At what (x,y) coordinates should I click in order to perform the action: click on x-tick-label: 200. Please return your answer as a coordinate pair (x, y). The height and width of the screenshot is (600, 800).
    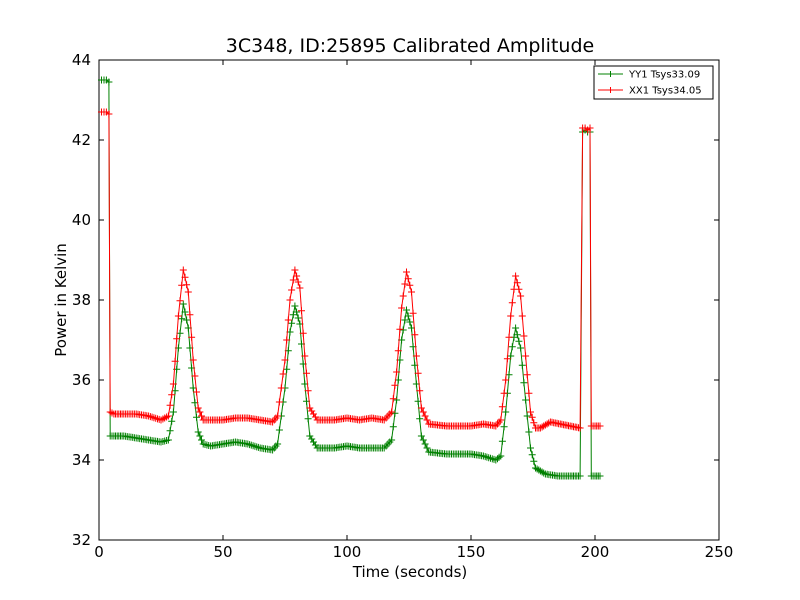
    Looking at the image, I should click on (595, 552).